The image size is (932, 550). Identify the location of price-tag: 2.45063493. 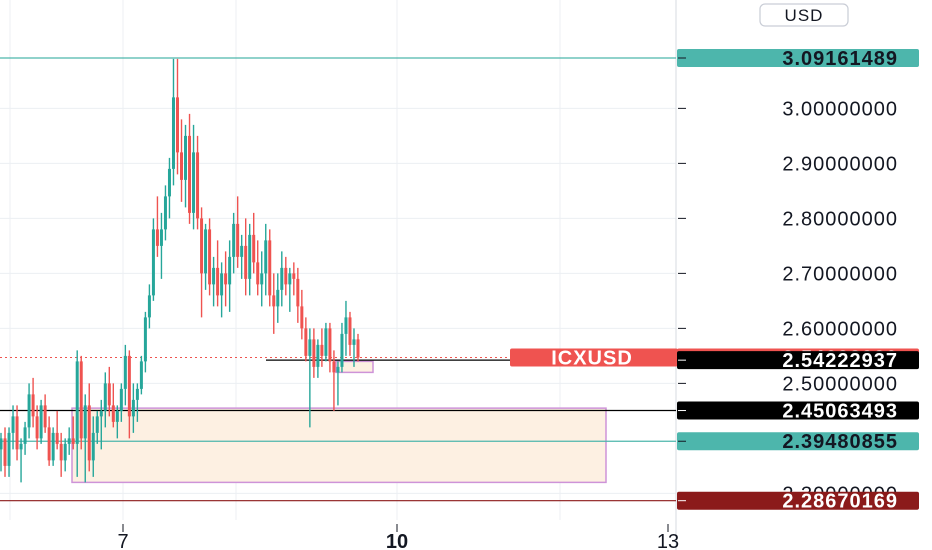
(798, 412).